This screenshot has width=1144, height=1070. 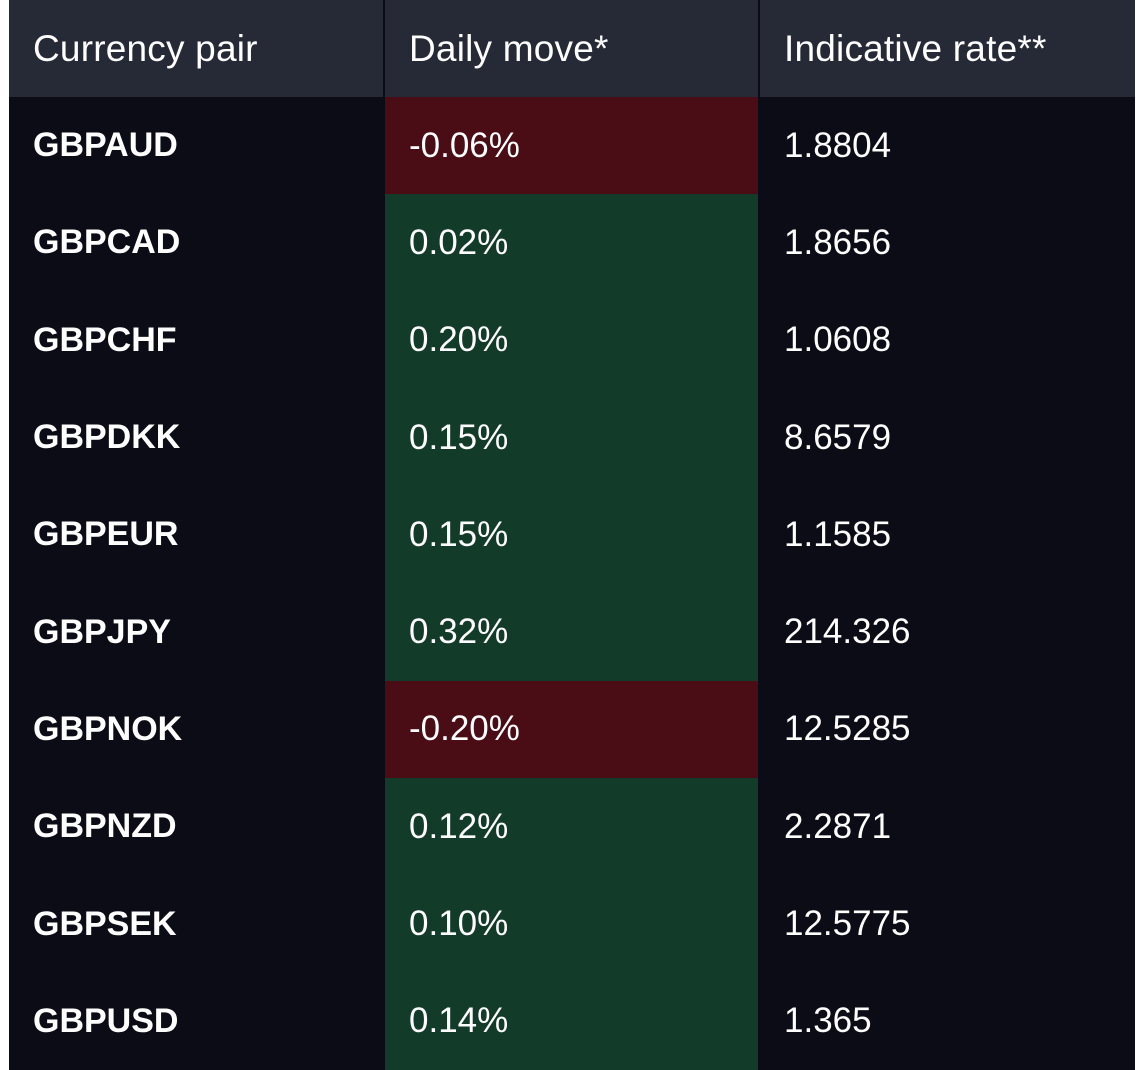 I want to click on column-header-daily-move: Daily move*, so click(x=571, y=48).